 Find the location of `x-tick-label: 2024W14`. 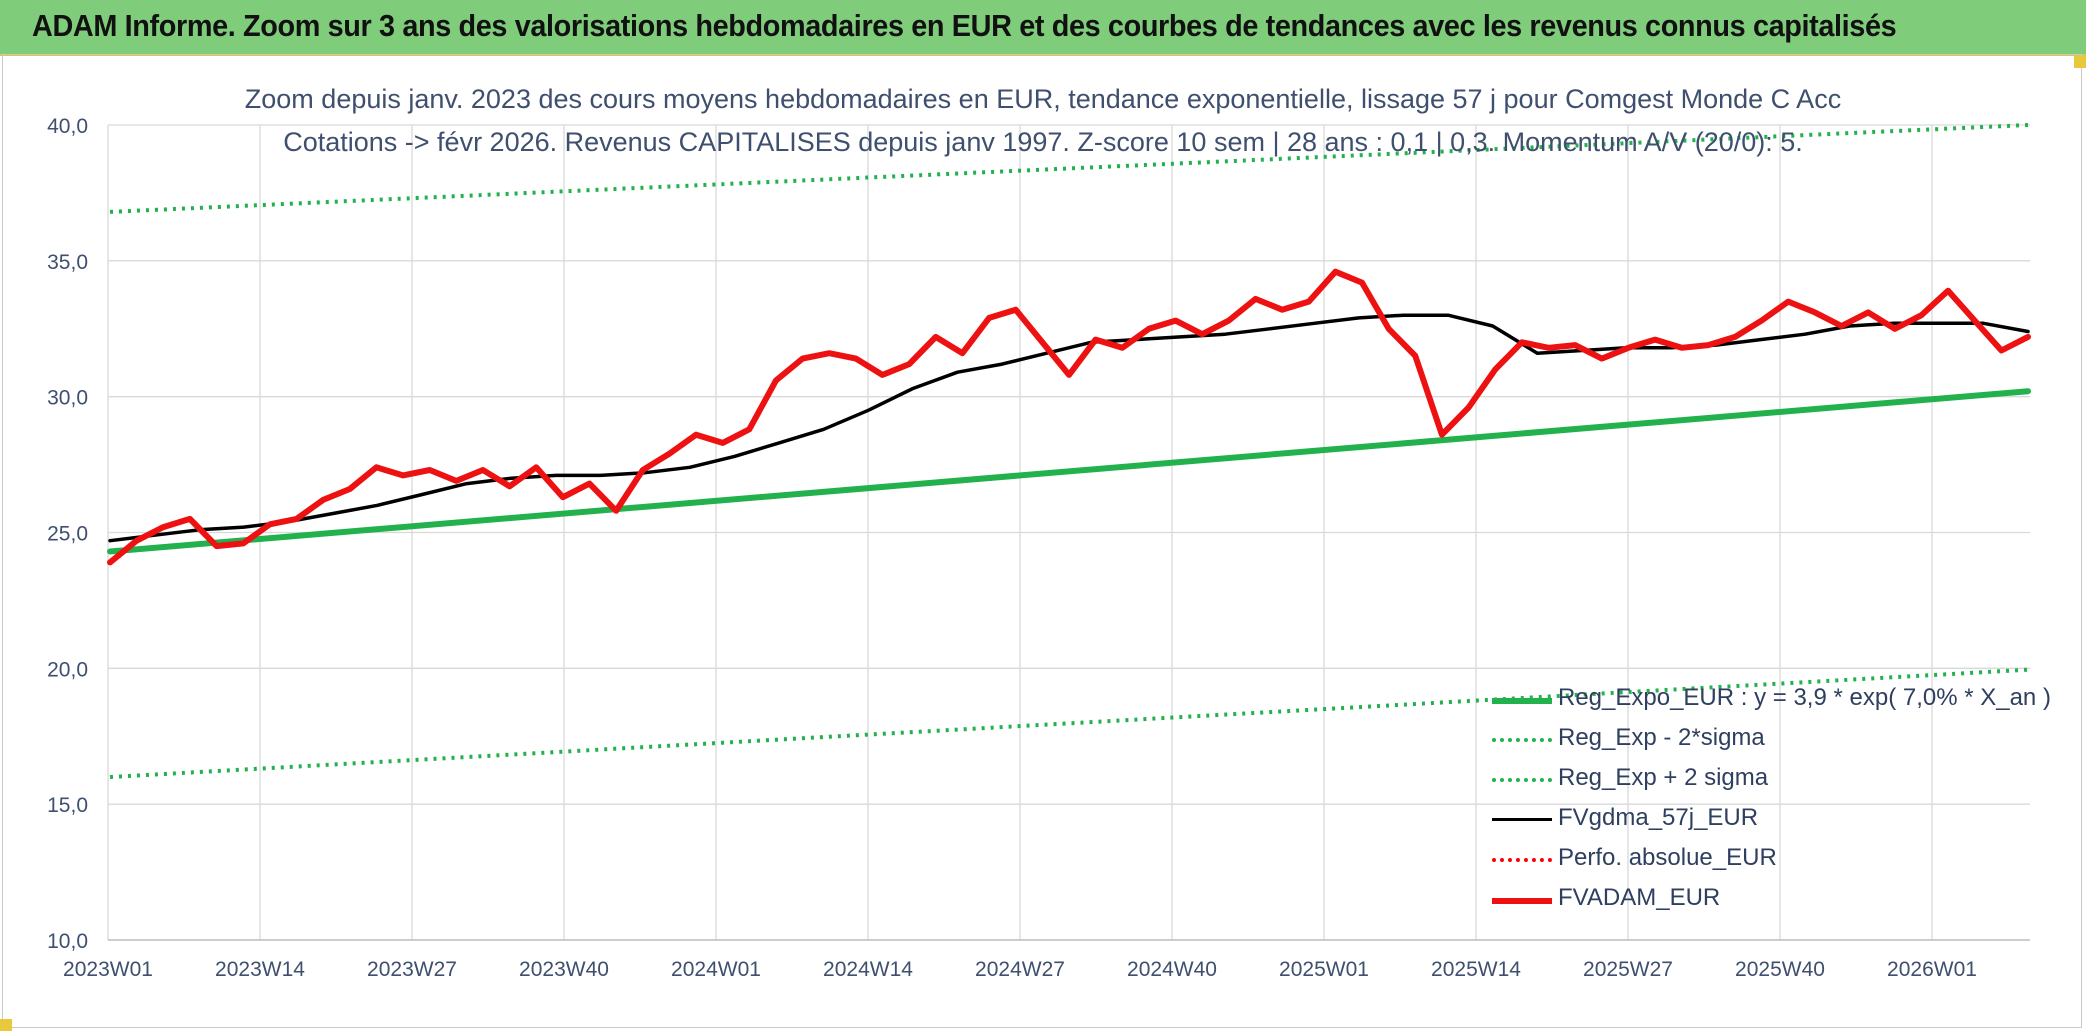

x-tick-label: 2024W14 is located at coordinates (868, 969).